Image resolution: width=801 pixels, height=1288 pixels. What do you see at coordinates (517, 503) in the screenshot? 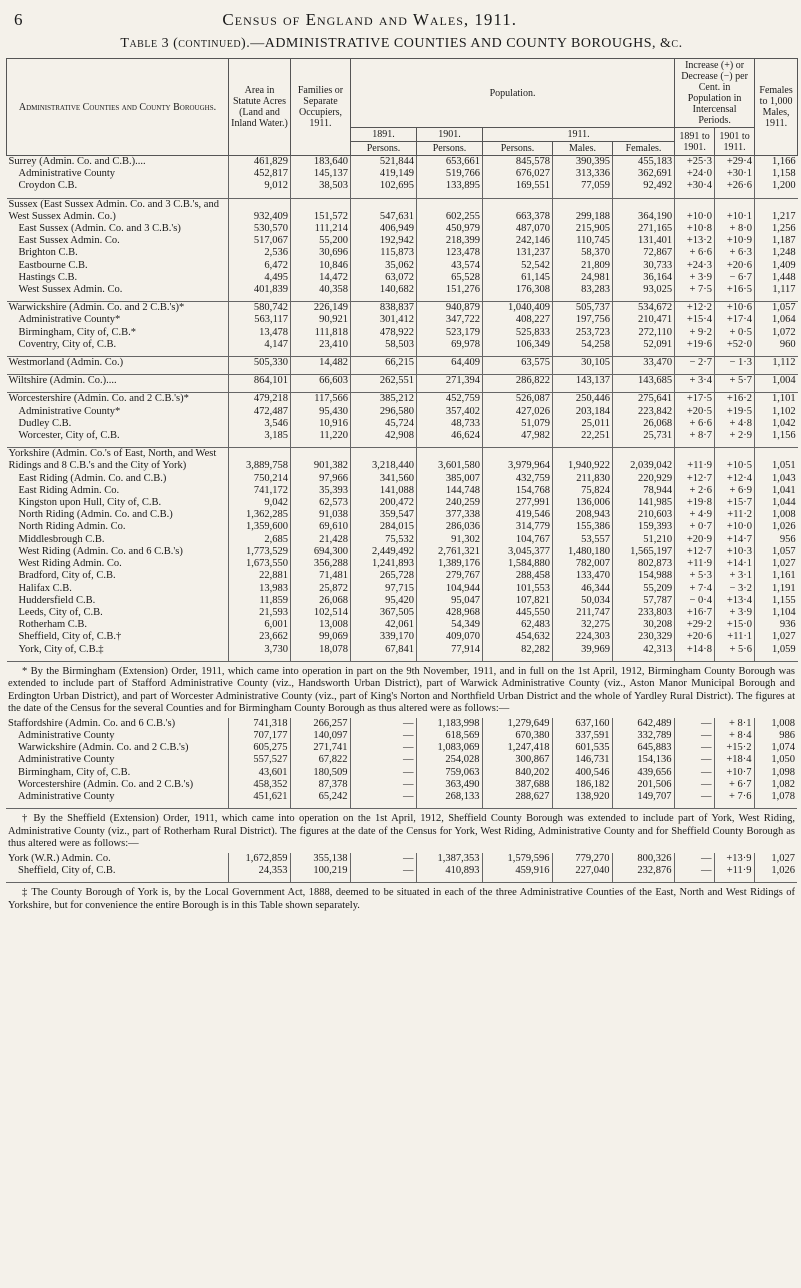
I see `cell: 277,991` at bounding box center [517, 503].